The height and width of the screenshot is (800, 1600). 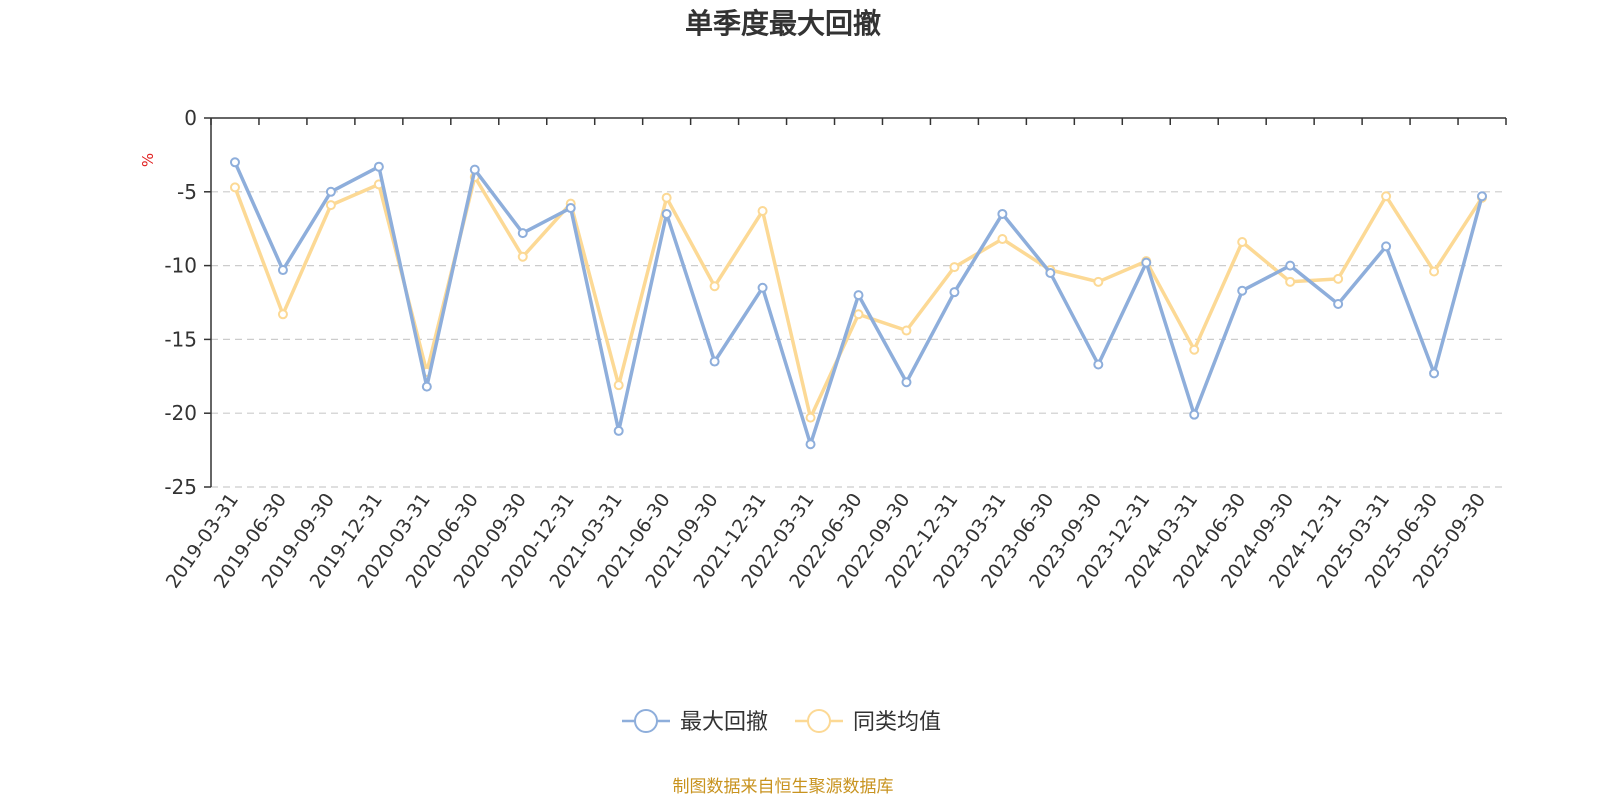 What do you see at coordinates (180, 266) in the screenshot?
I see `y-tick-label: -10` at bounding box center [180, 266].